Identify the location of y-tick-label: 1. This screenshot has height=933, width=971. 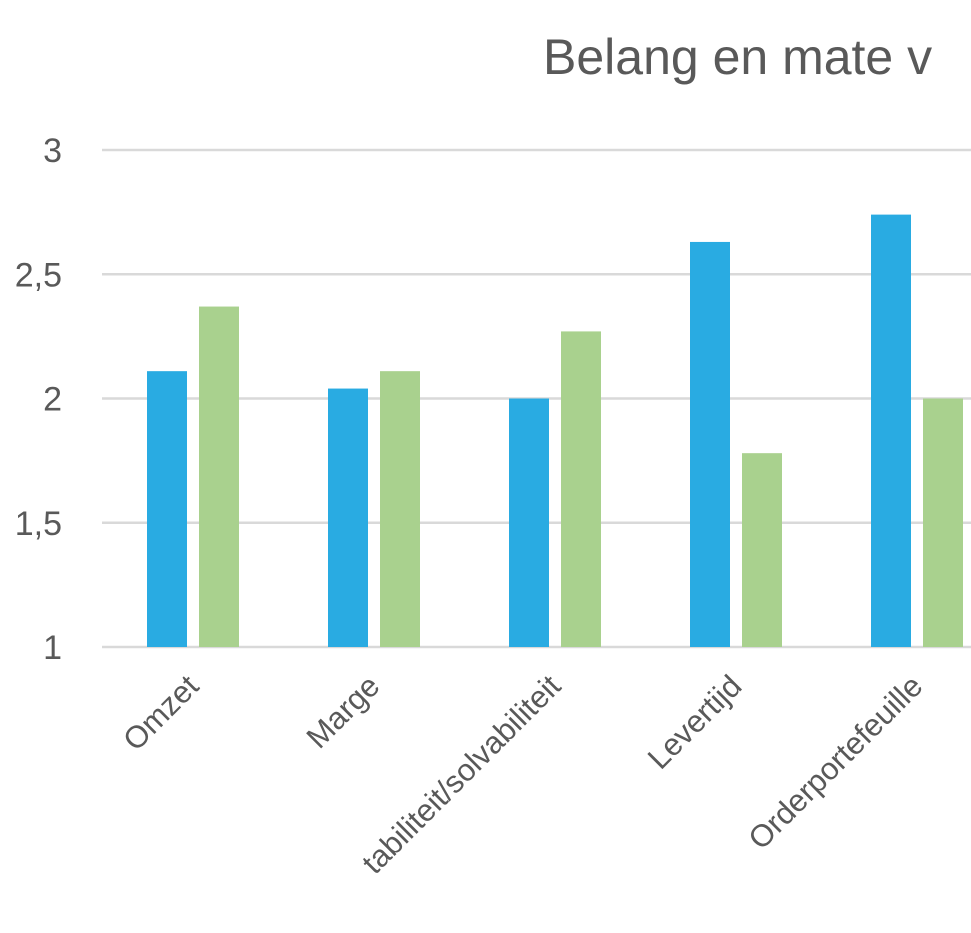
(52, 648).